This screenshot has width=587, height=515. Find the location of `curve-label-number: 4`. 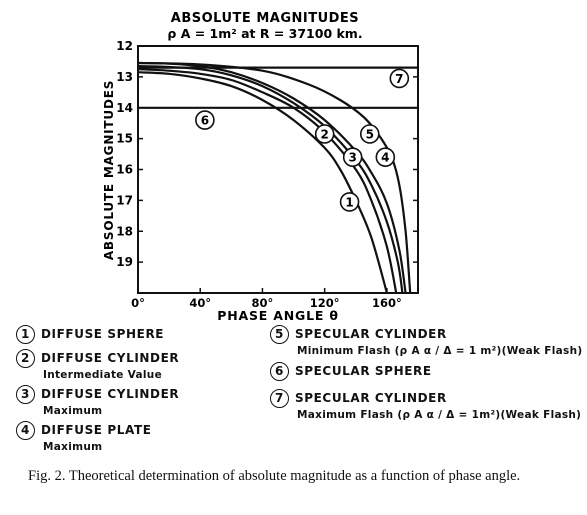

curve-label-number: 4 is located at coordinates (385, 158).